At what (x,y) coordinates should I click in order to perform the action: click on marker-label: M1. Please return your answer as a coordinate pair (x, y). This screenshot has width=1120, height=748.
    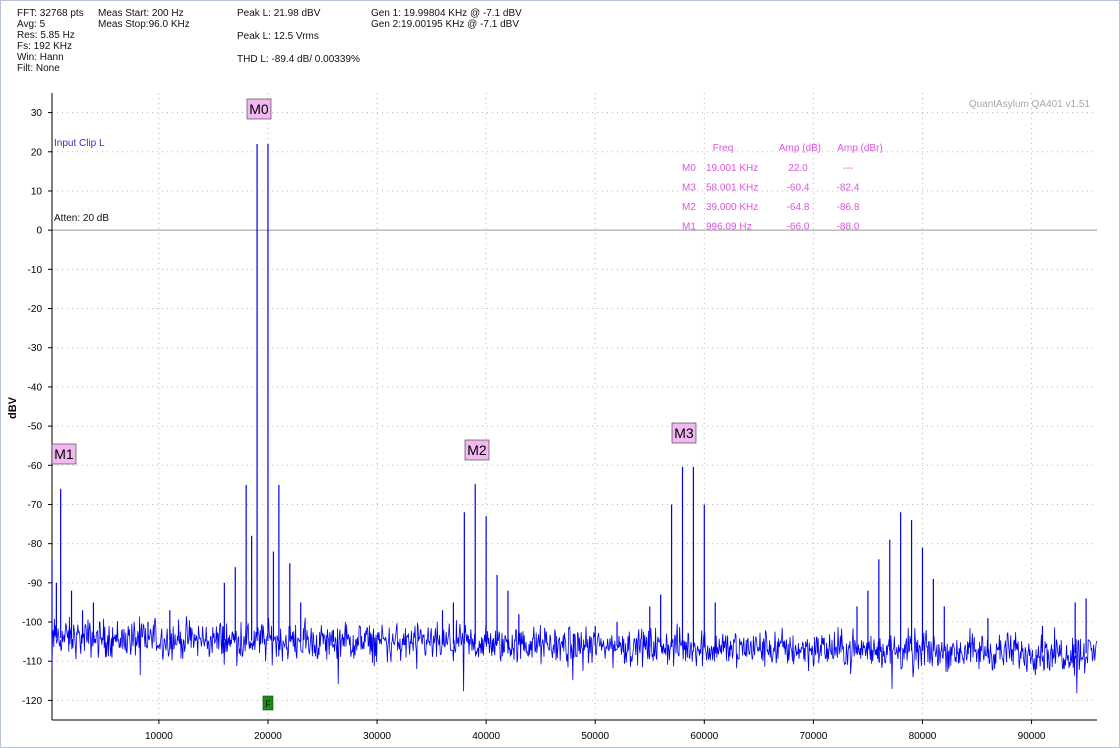
    Looking at the image, I should click on (64, 454).